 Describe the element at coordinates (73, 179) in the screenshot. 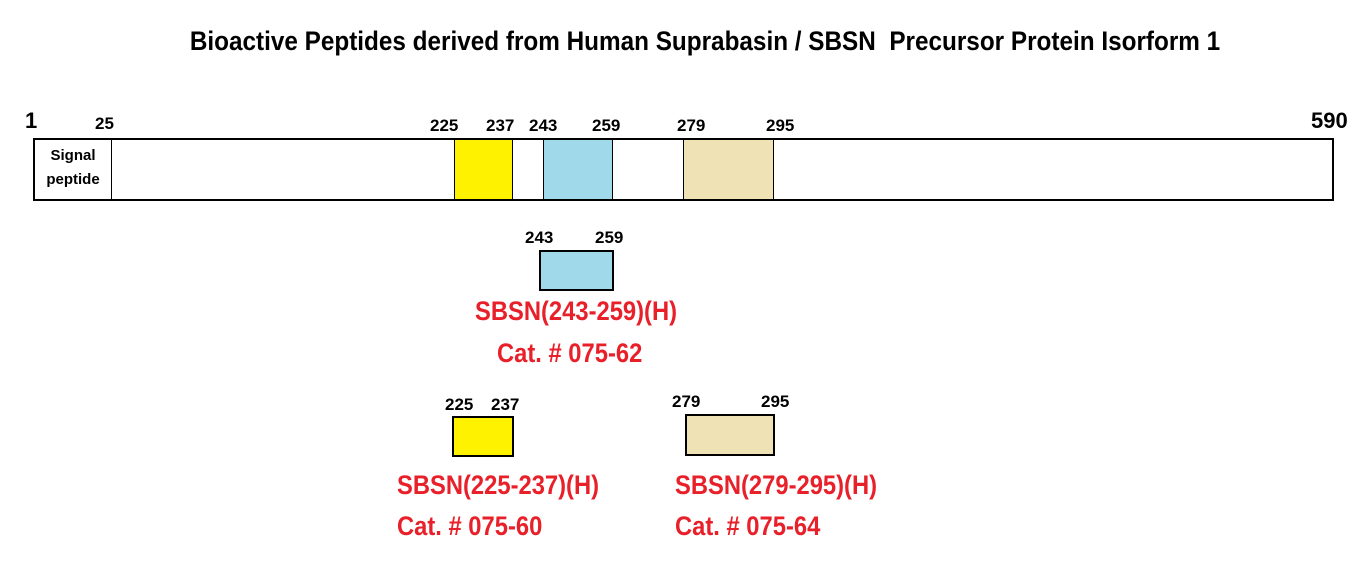

I see `signal-peptide-label-line2: peptide` at that location.